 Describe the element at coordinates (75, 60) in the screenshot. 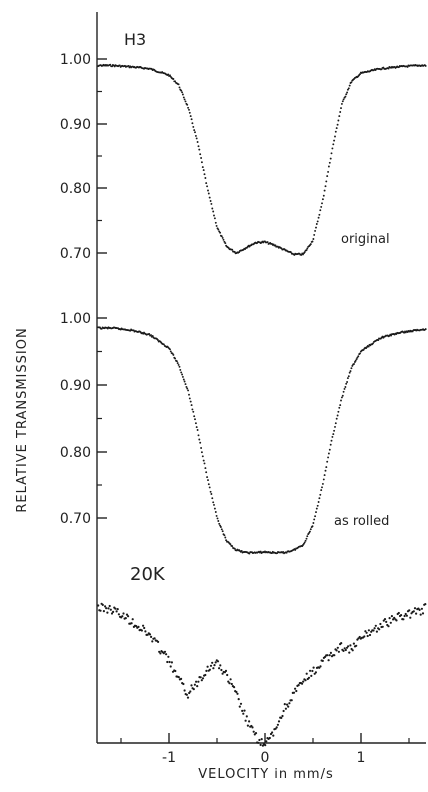

I see `y-tick-label: 1.00` at that location.